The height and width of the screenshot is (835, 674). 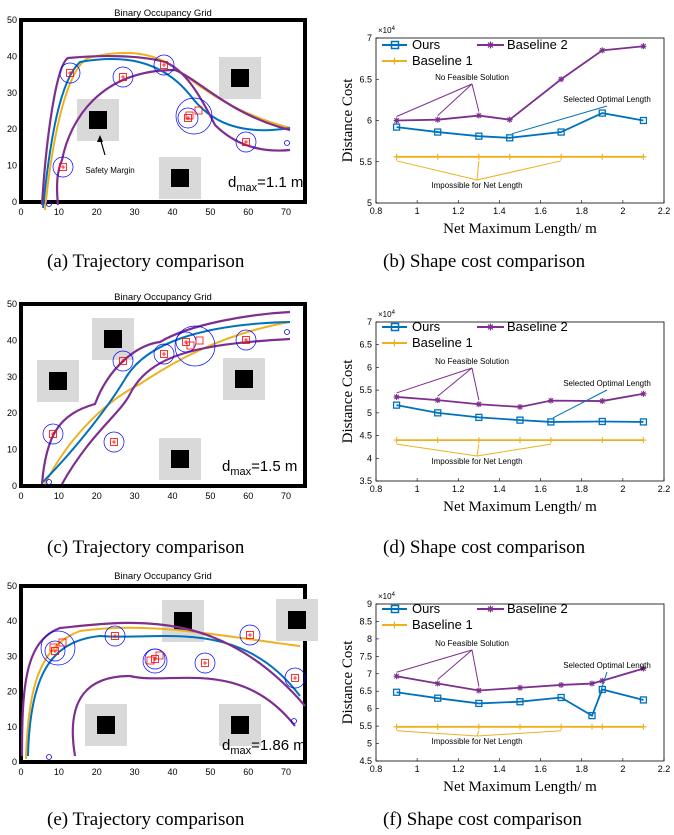 I want to click on x-tick-label: 40, so click(x=172, y=772).